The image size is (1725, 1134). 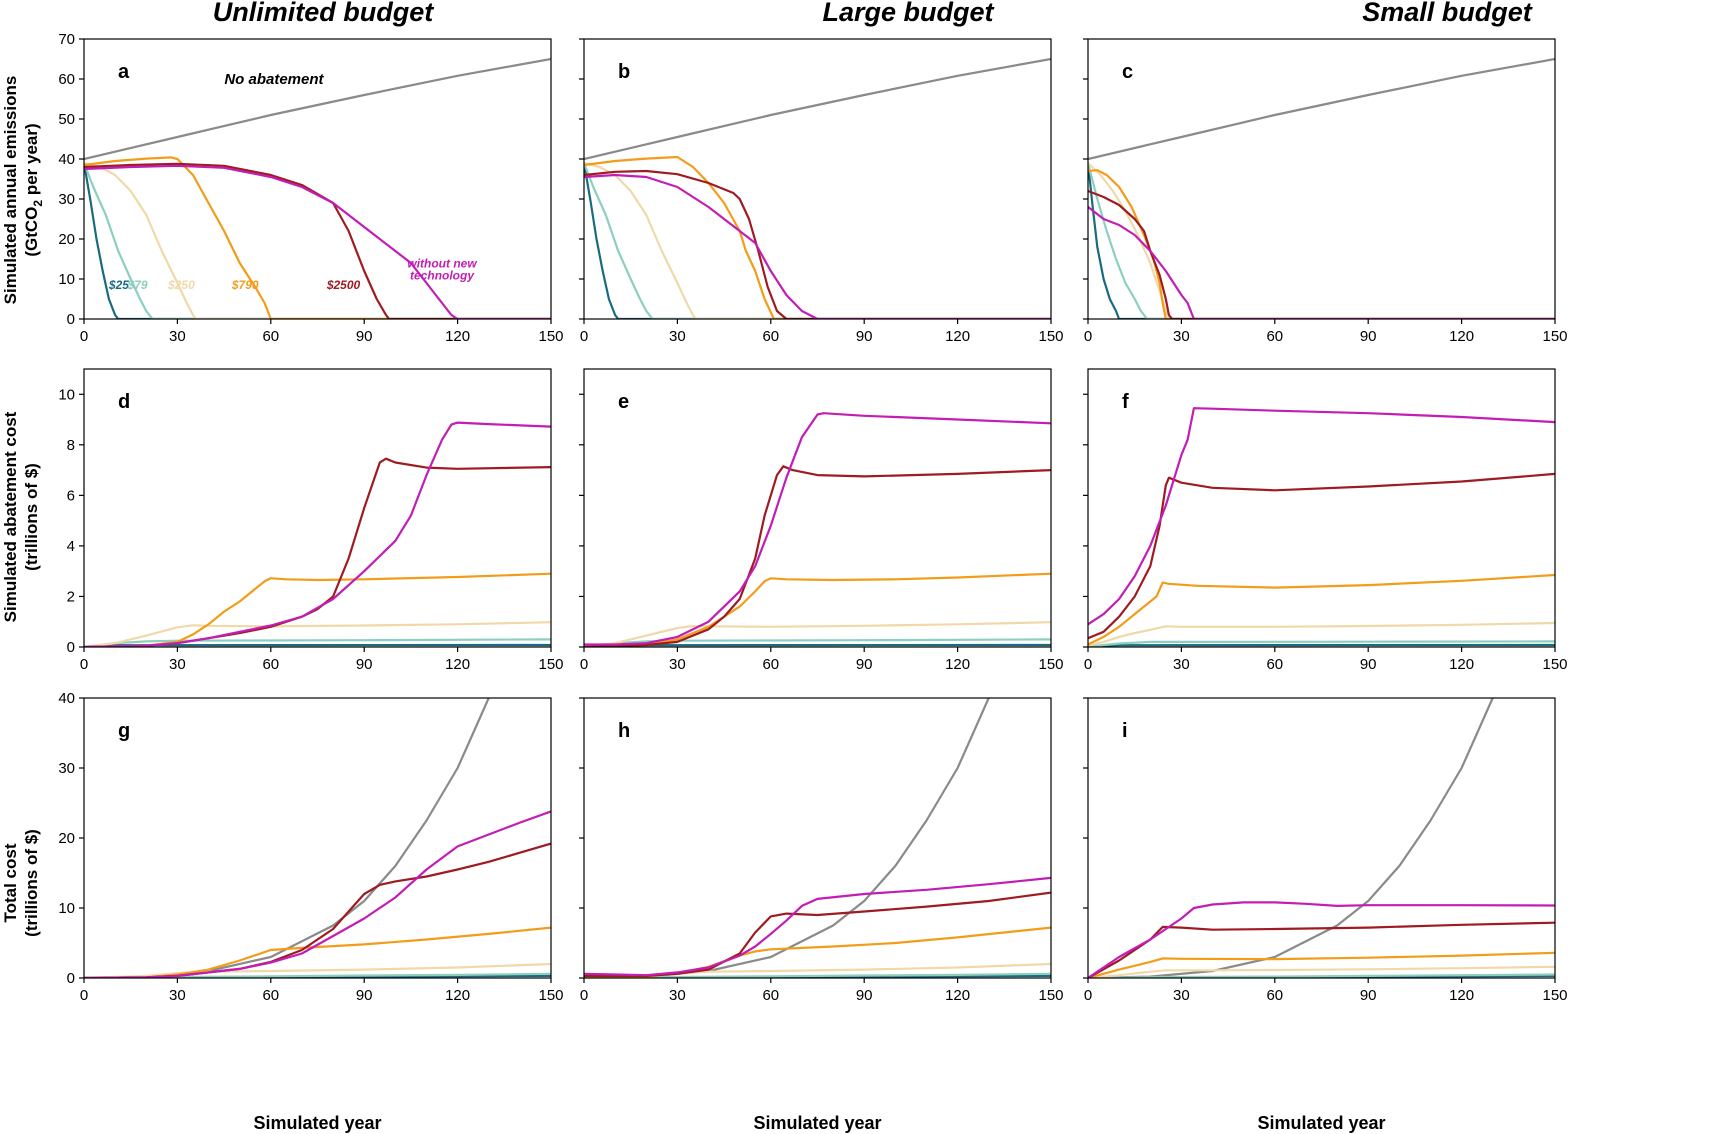 What do you see at coordinates (1181, 336) in the screenshot?
I see `panel-c-xtick-label: 30` at bounding box center [1181, 336].